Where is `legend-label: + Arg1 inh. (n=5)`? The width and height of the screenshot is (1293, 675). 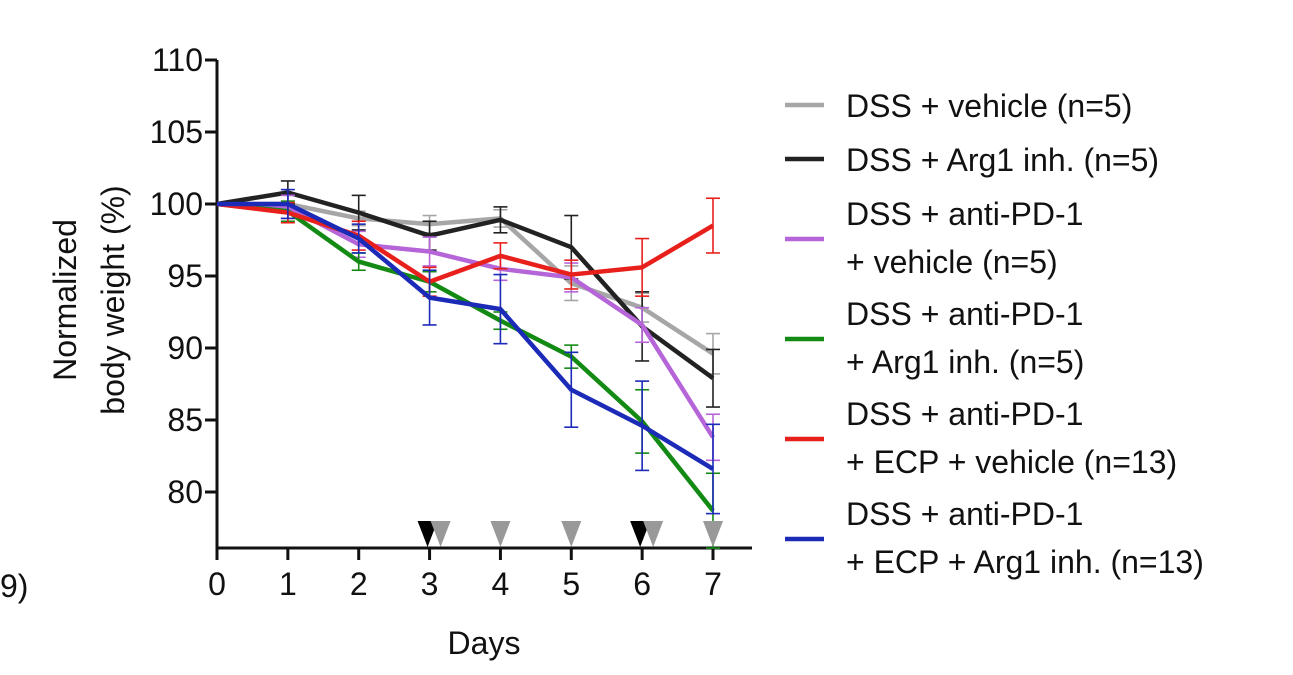
legend-label: + Arg1 inh. (n=5) is located at coordinates (965, 362).